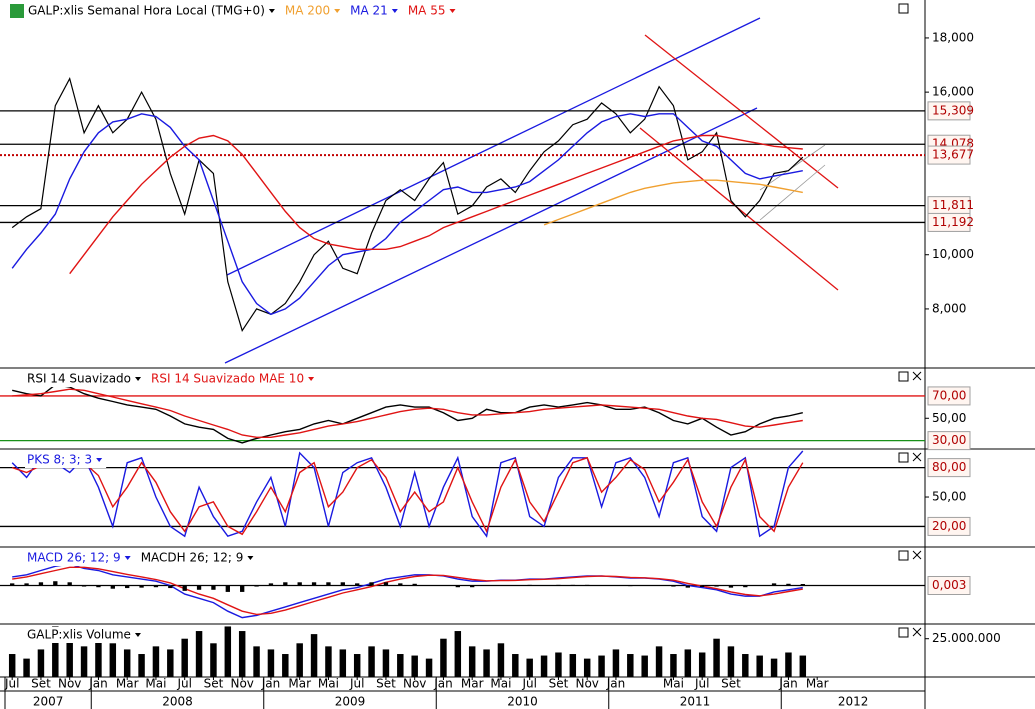  Describe the element at coordinates (953, 110) in the screenshot. I see `level-label: 15,309` at that location.